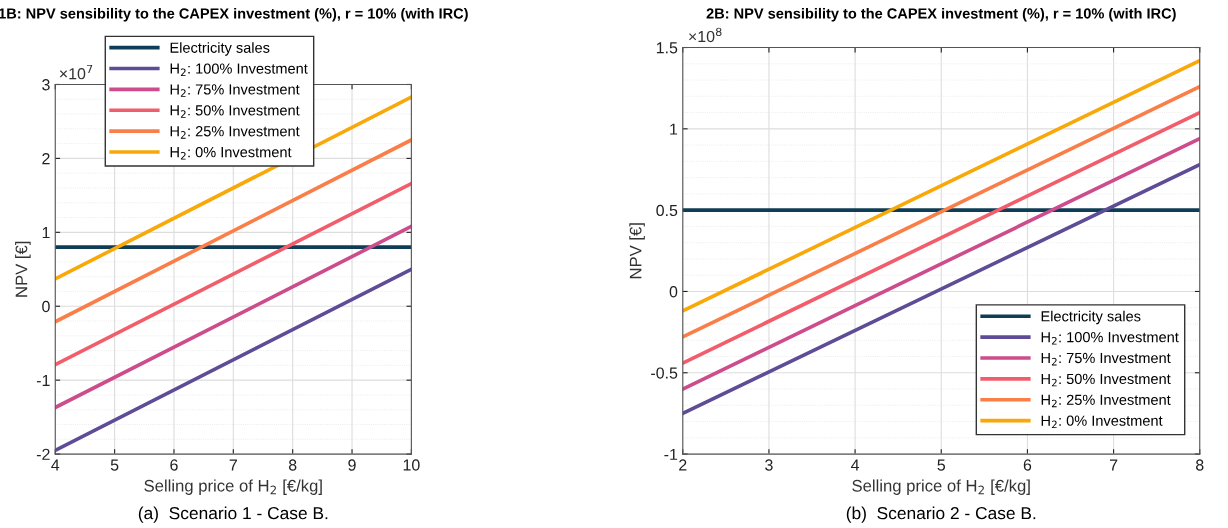 This screenshot has height=528, width=1228. What do you see at coordinates (769, 465) in the screenshot?
I see `x-tick-label: 3` at bounding box center [769, 465].